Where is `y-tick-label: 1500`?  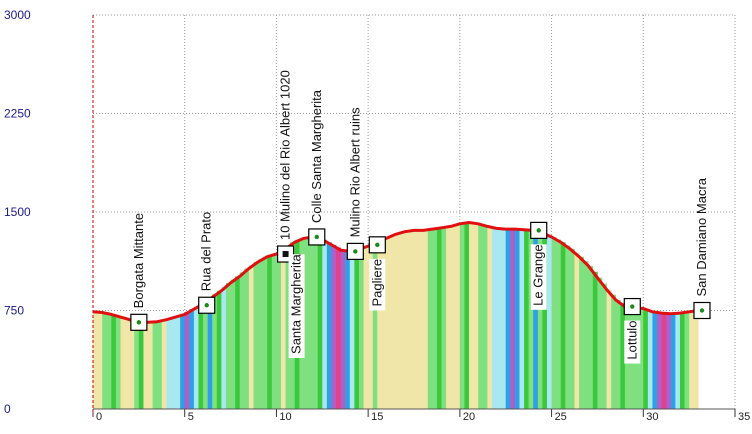 y-tick-label: 1500 is located at coordinates (17, 212).